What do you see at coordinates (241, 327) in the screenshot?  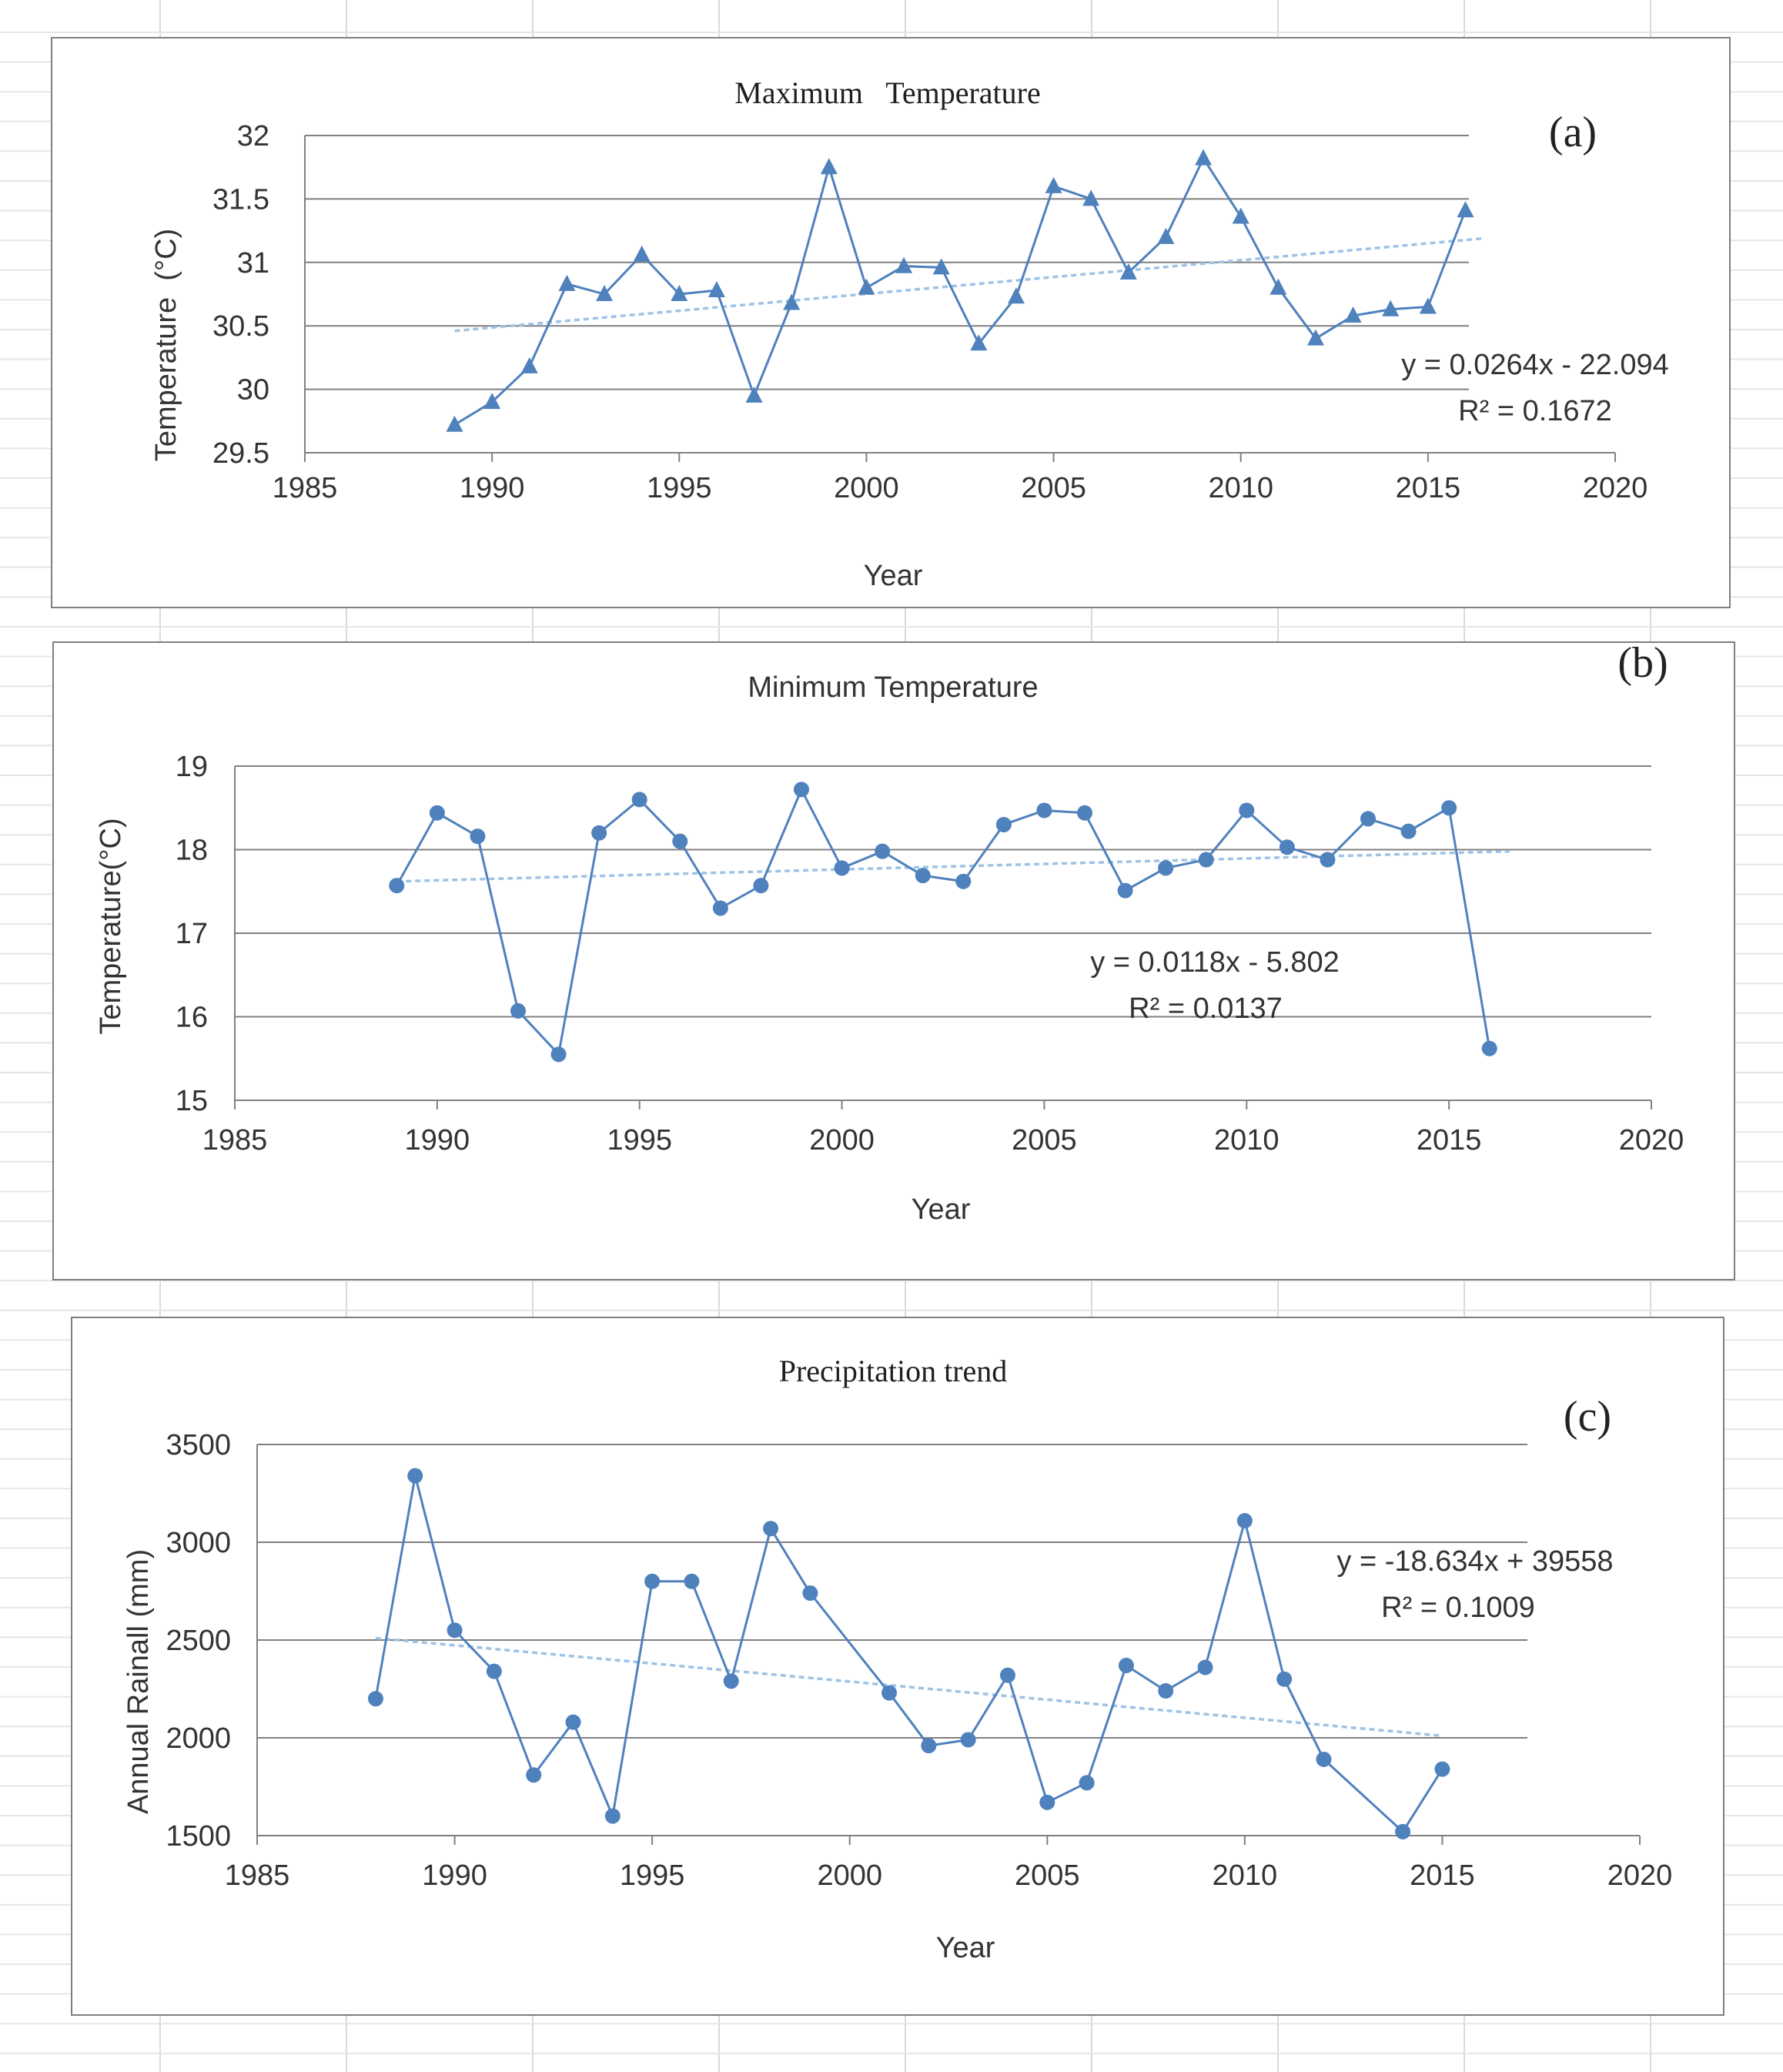 I see `y-tick-label: 30.5` at bounding box center [241, 327].